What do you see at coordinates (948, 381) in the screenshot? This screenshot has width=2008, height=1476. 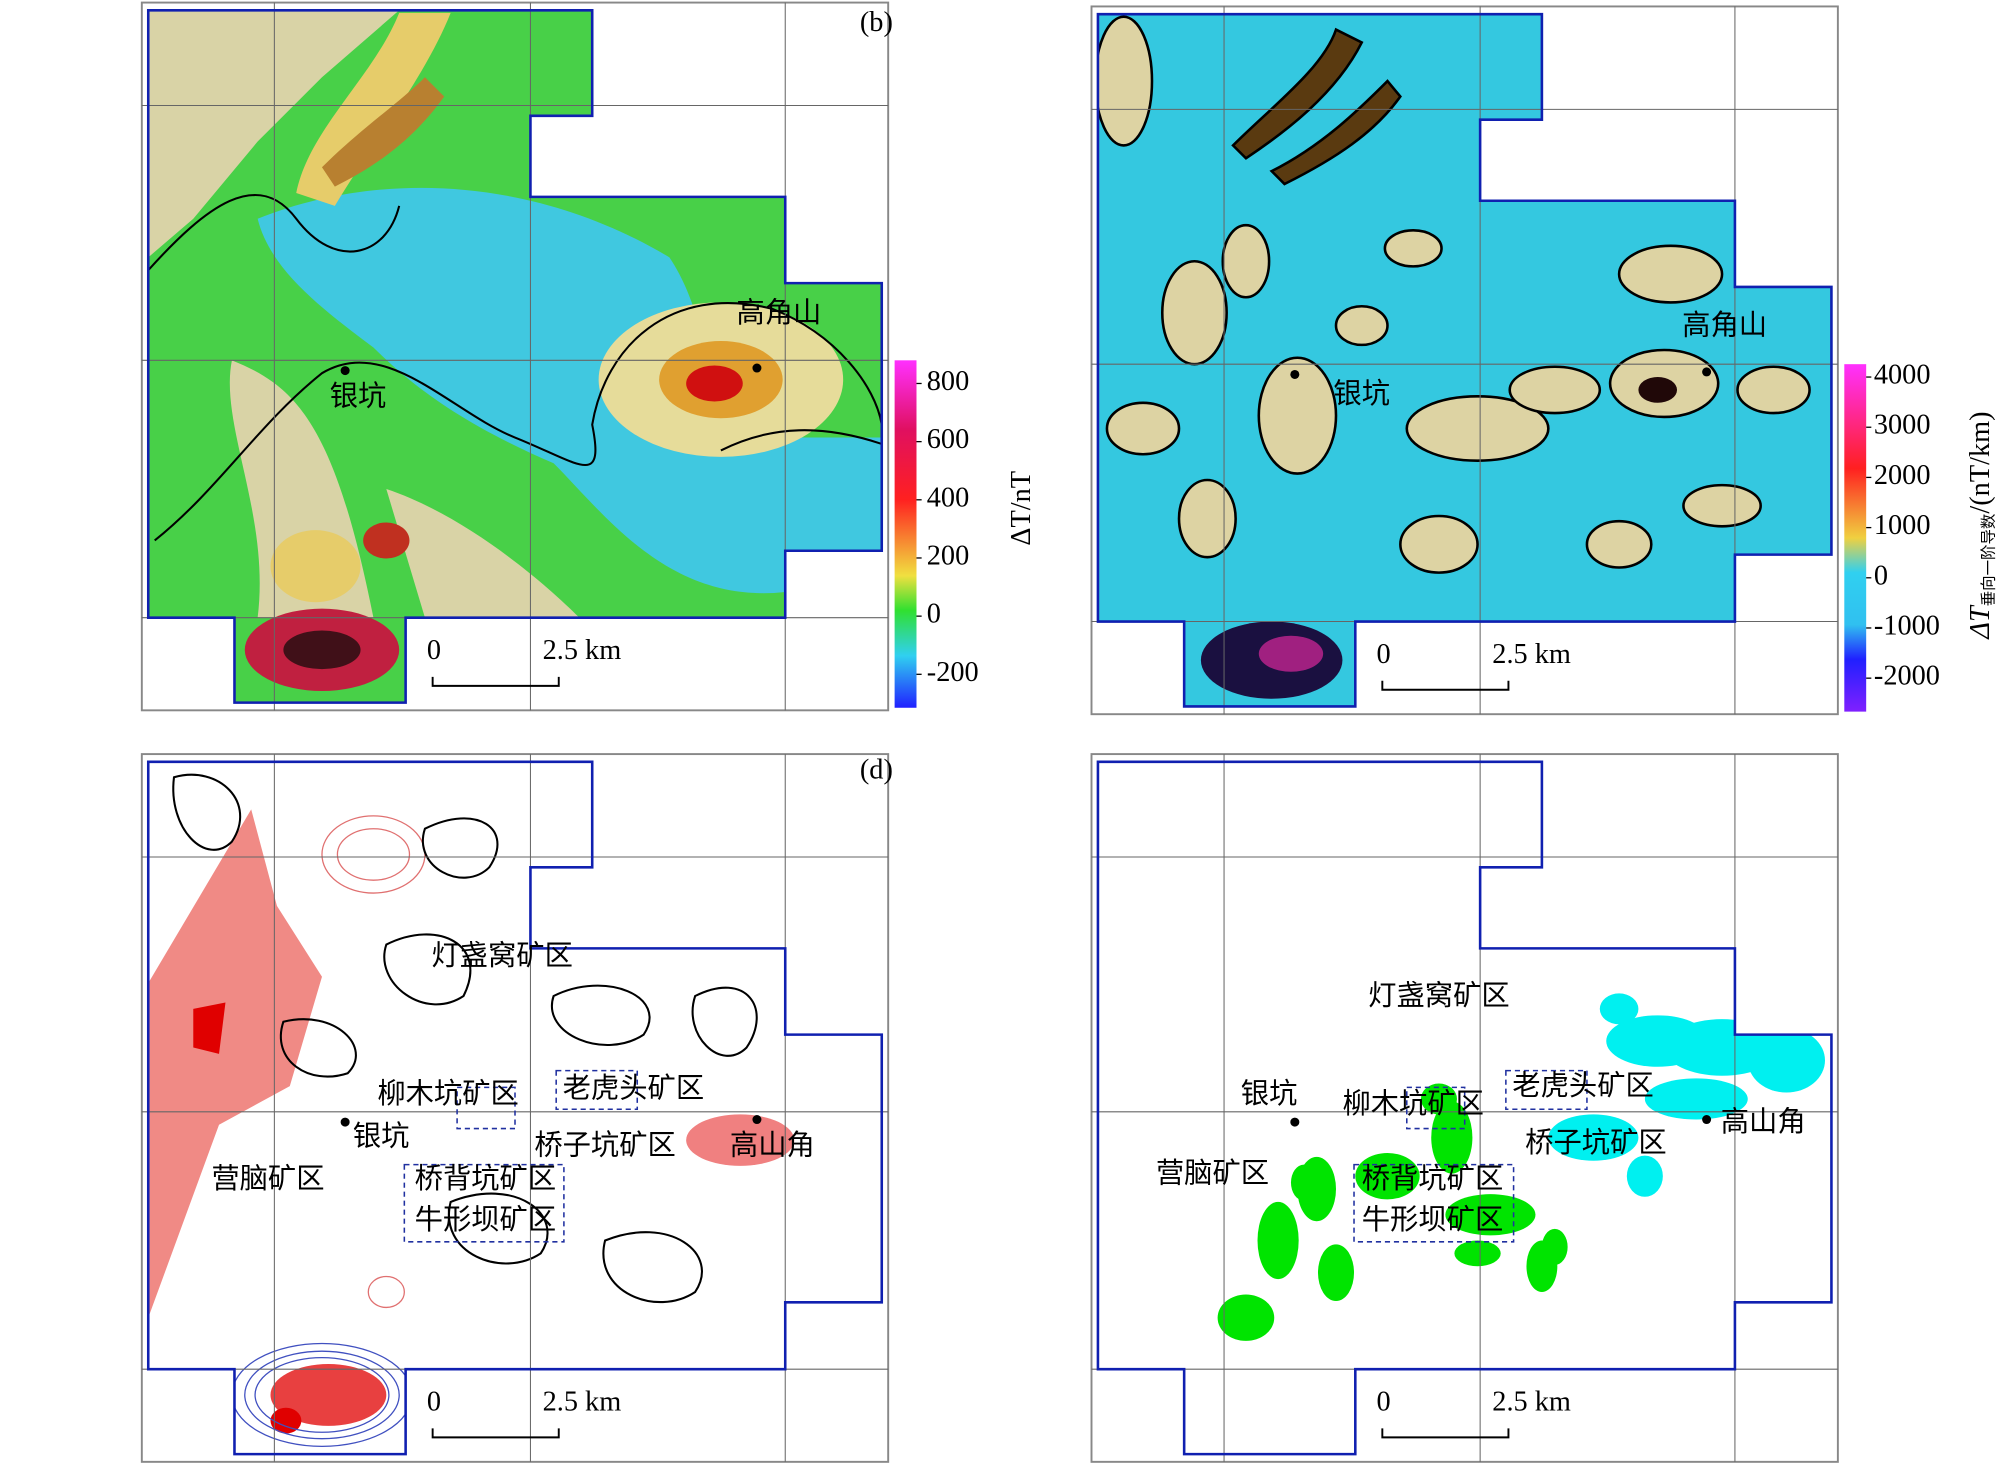 I see `colorbar-tick-label: 800` at bounding box center [948, 381].